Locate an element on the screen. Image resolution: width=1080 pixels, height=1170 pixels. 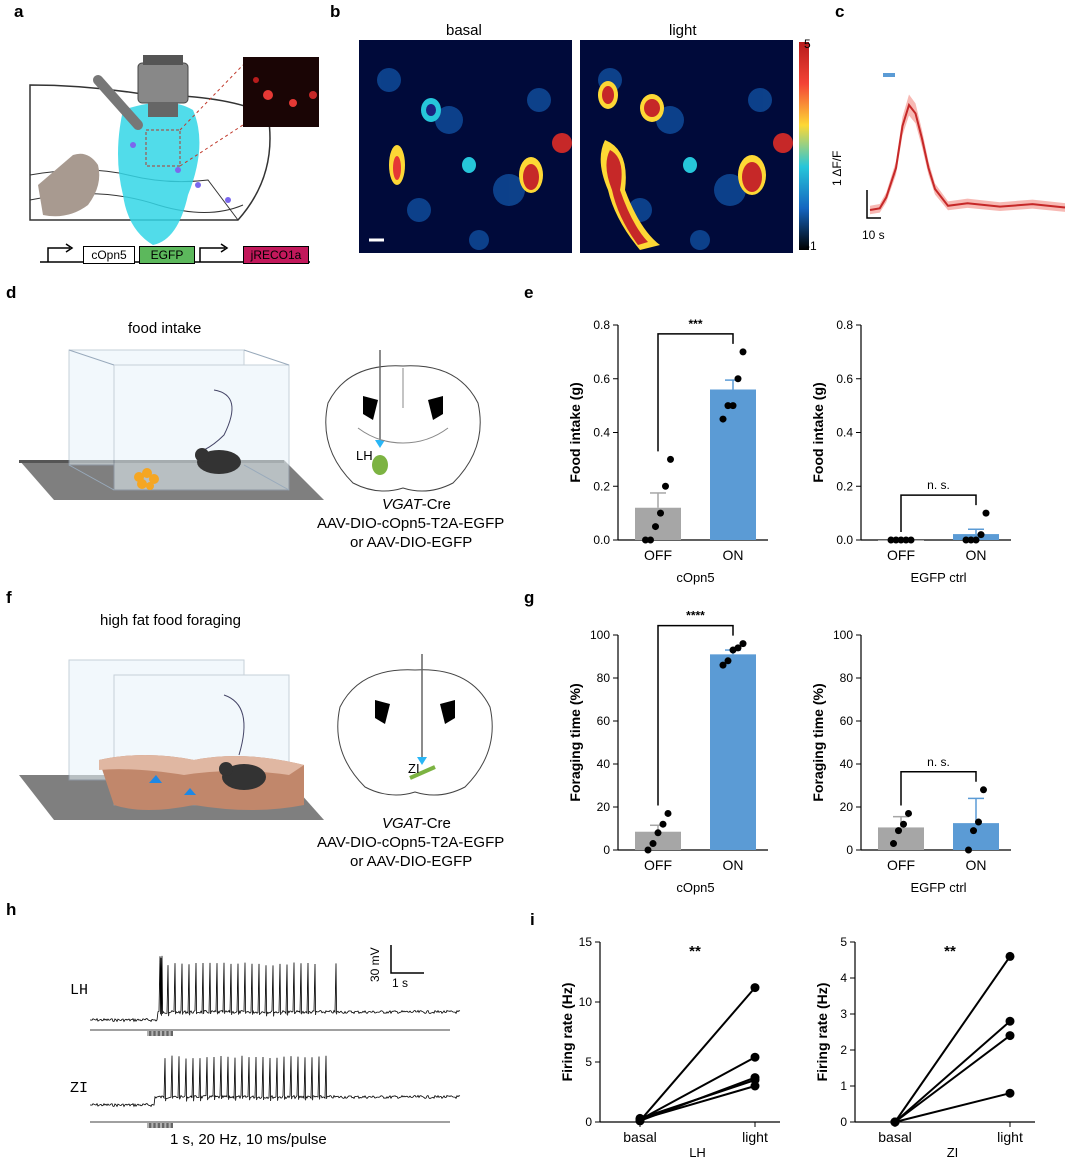
panel-c-scalebar is located at coordinates (873, 204).